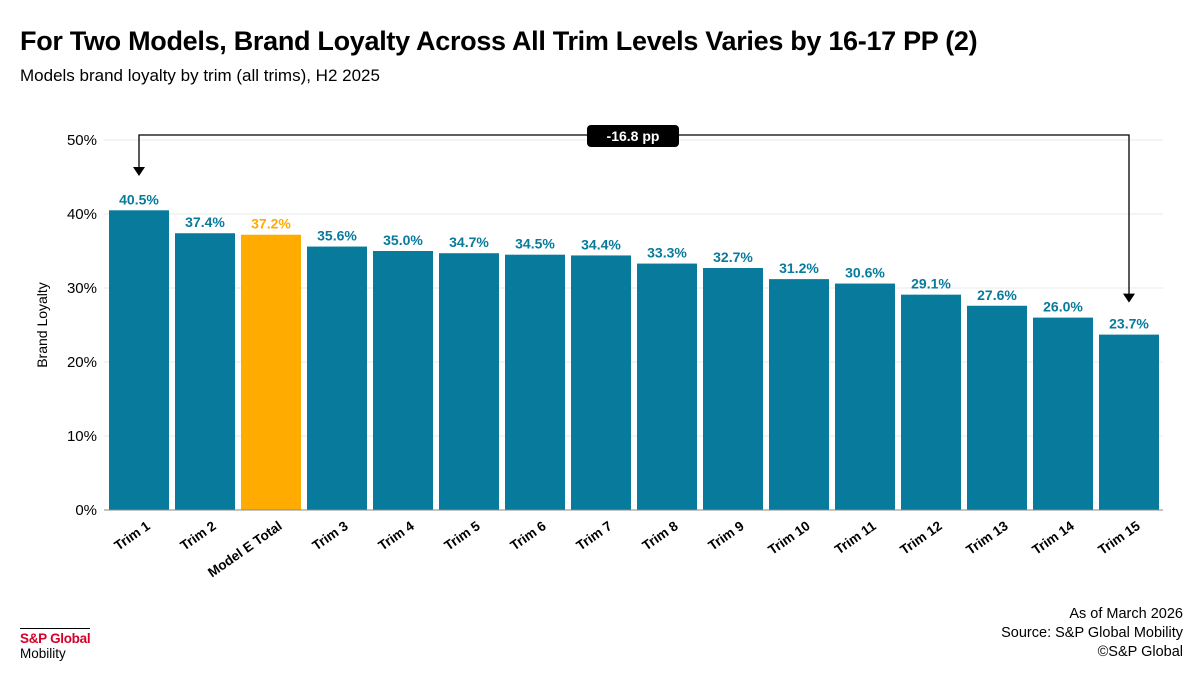  I want to click on x-tick-label: Trim 15, so click(1119, 538).